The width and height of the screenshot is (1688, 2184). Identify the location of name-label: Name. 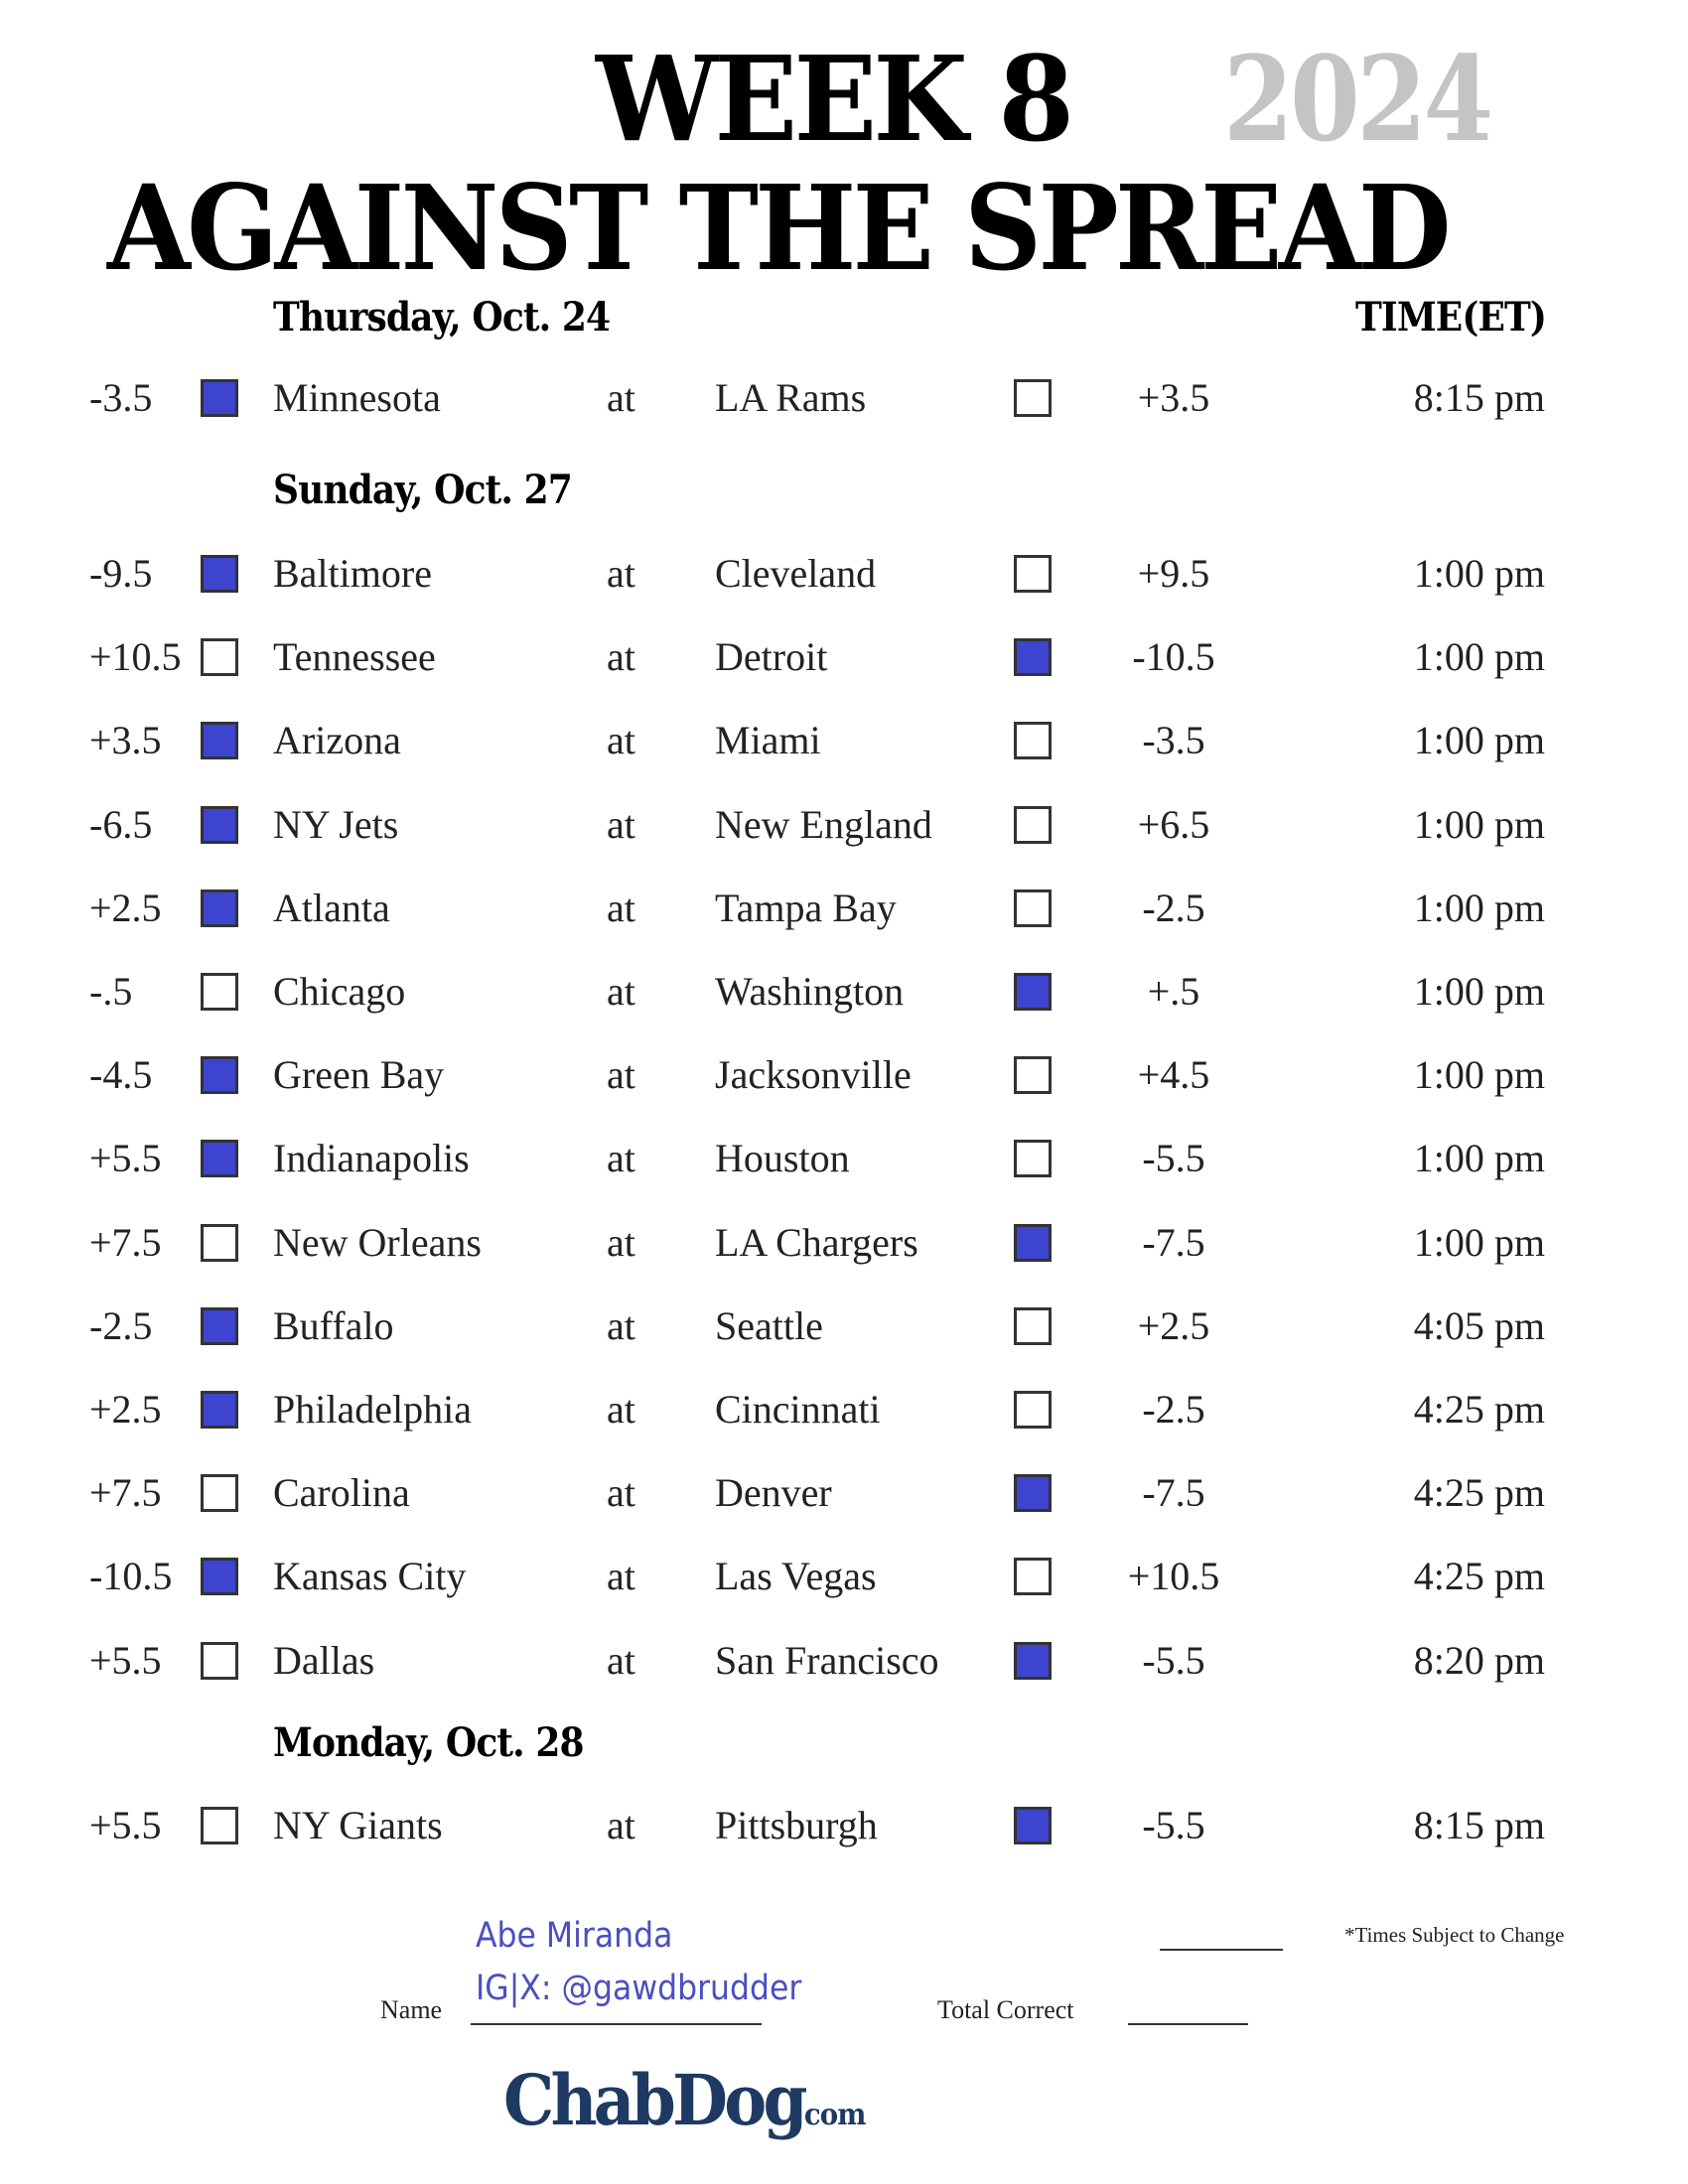
(411, 2009).